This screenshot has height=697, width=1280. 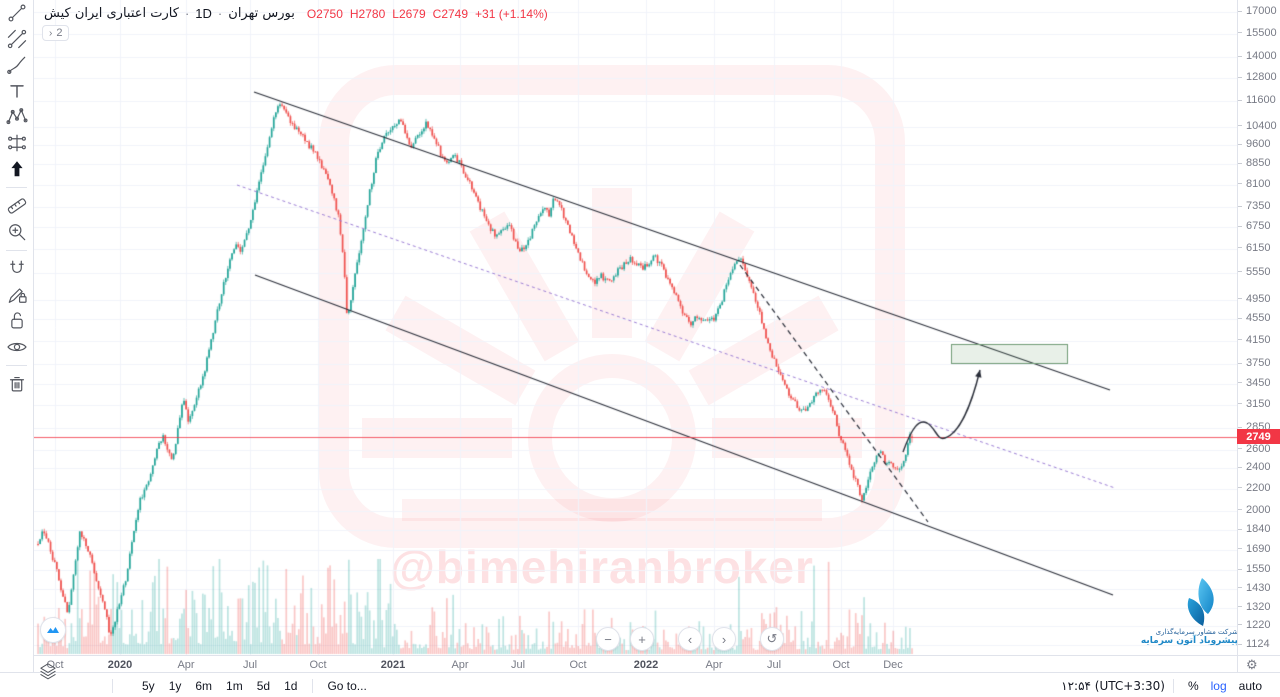 I want to click on drawing-toolbar, so click(x=17, y=336).